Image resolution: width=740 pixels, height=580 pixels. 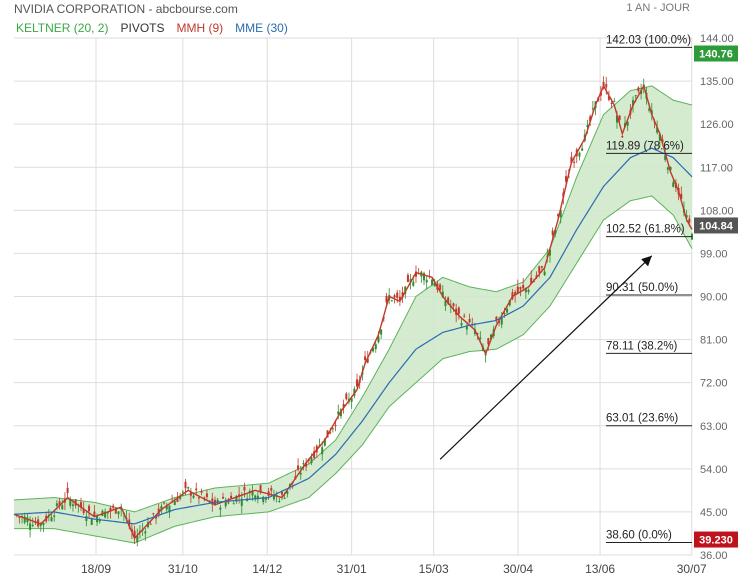 I want to click on legend-keltner: KELTNER (20, 2), so click(x=62, y=28).